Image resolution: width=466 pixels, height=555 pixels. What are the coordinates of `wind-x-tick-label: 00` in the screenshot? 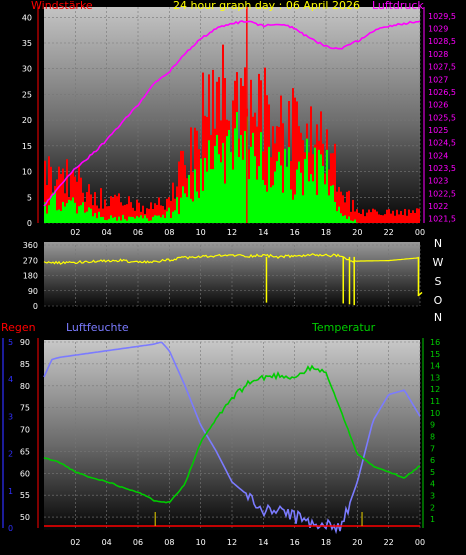 It's located at (420, 232).